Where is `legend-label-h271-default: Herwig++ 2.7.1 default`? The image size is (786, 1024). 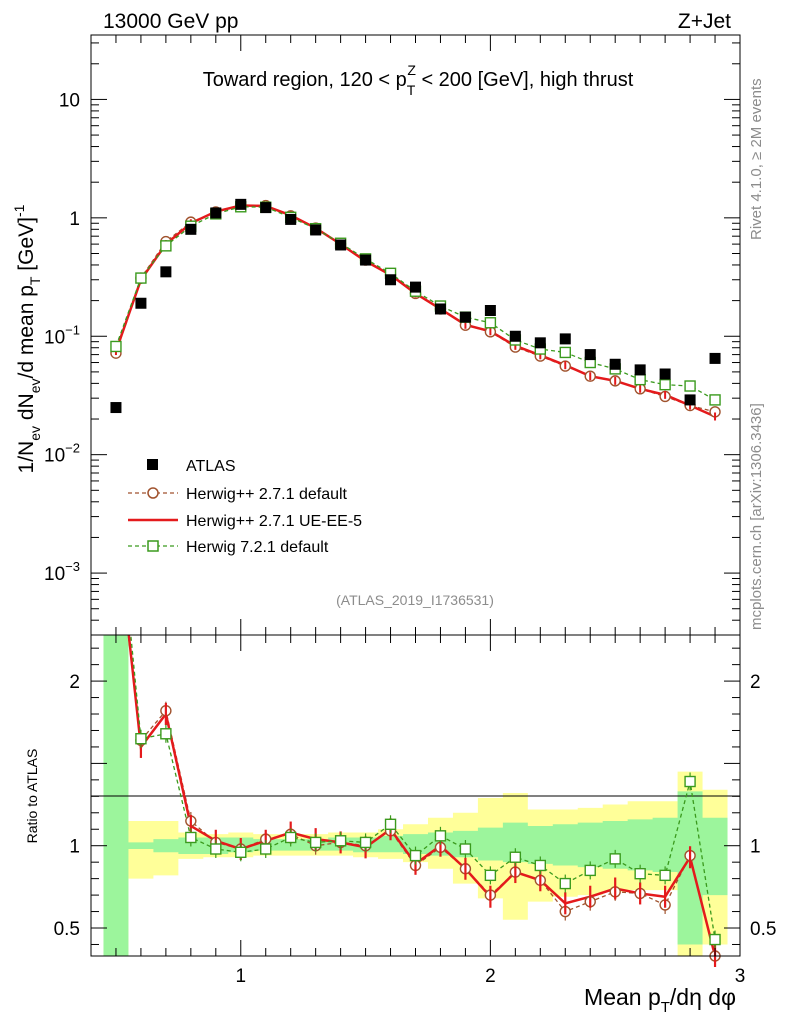 legend-label-h271-default: Herwig++ 2.7.1 default is located at coordinates (267, 494).